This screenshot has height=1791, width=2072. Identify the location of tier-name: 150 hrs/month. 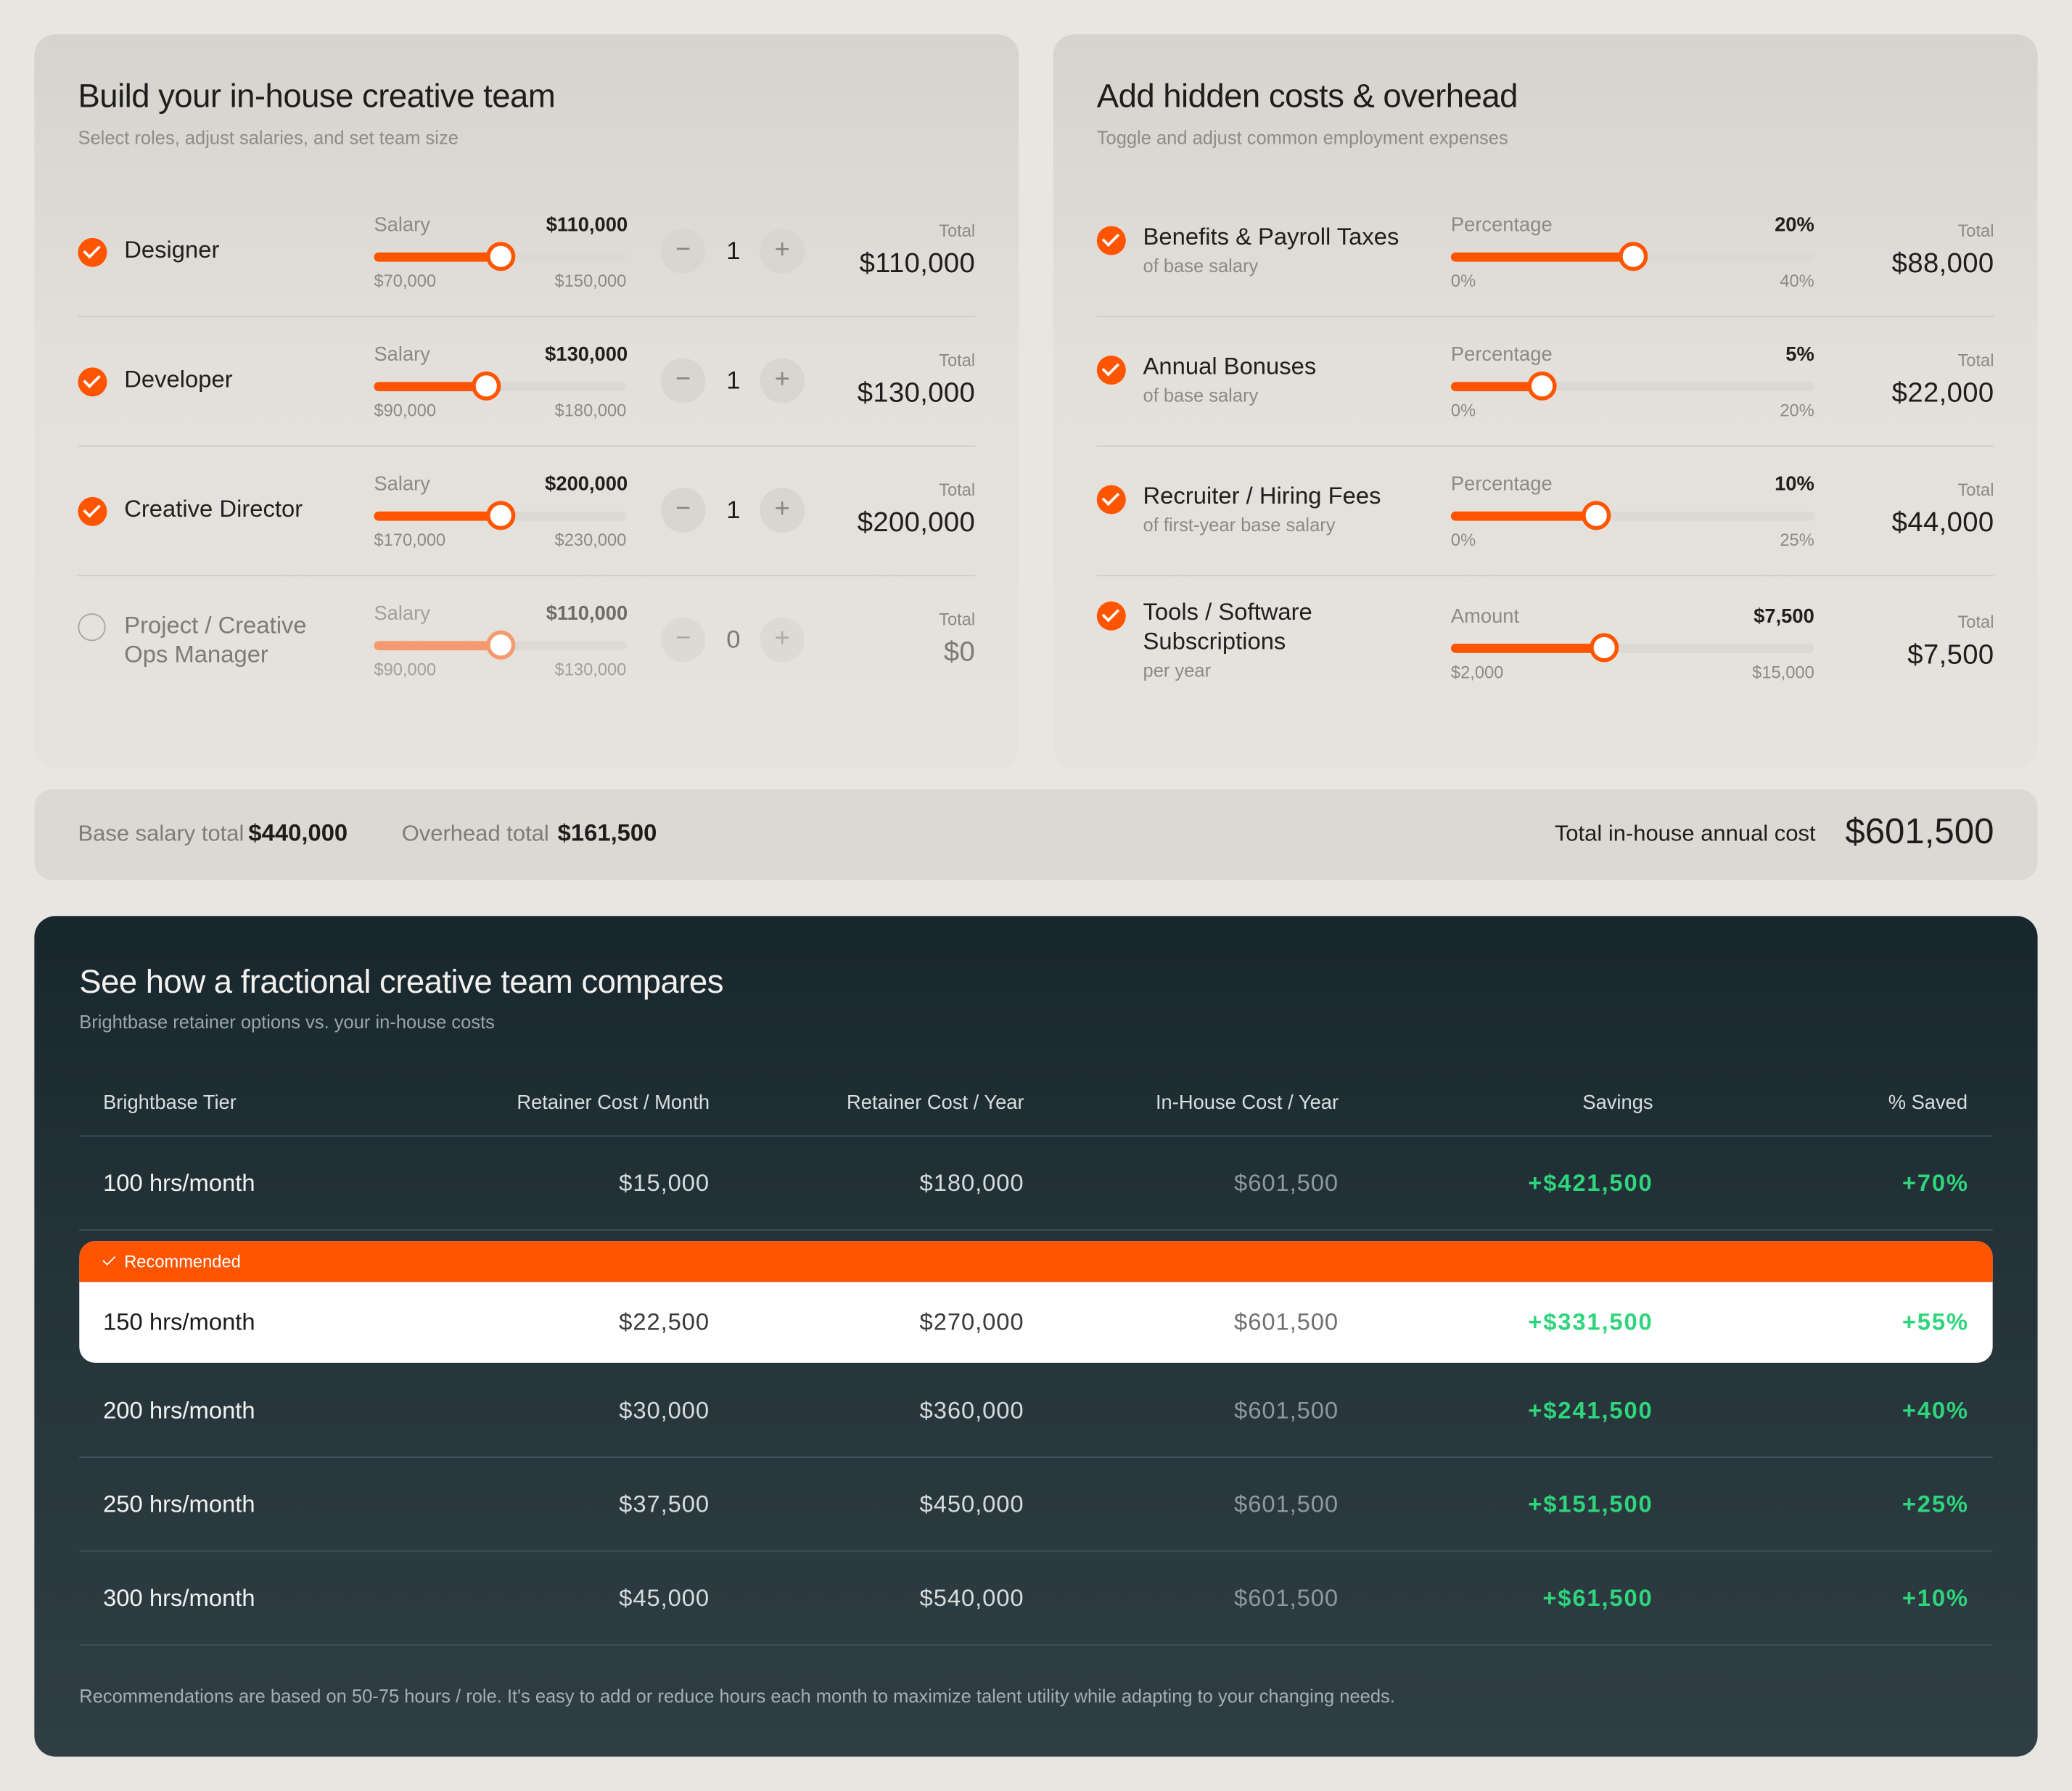
(179, 1321).